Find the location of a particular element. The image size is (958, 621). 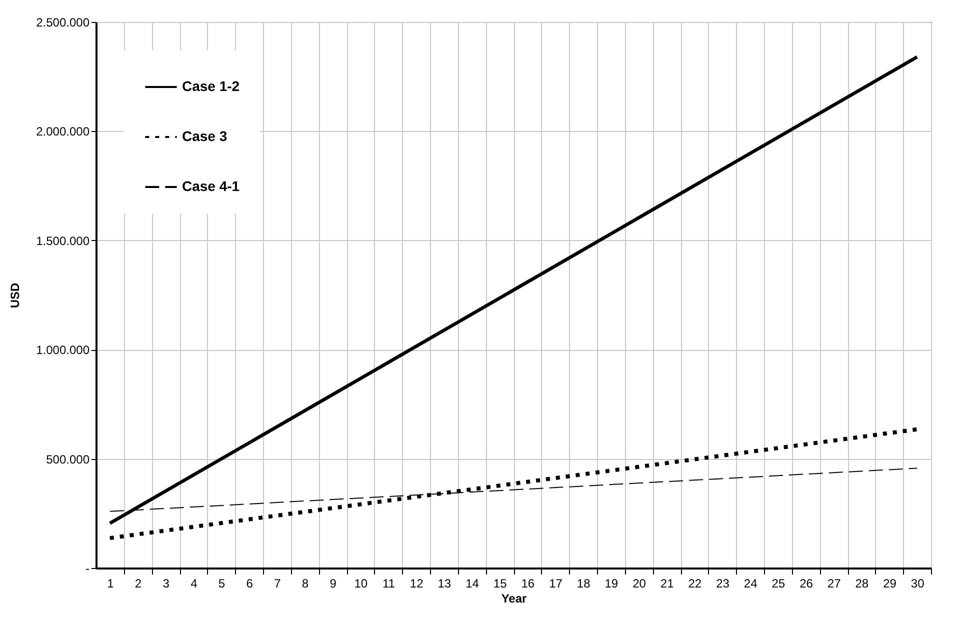

y-tick-label: 2.500.000 is located at coordinates (63, 23).